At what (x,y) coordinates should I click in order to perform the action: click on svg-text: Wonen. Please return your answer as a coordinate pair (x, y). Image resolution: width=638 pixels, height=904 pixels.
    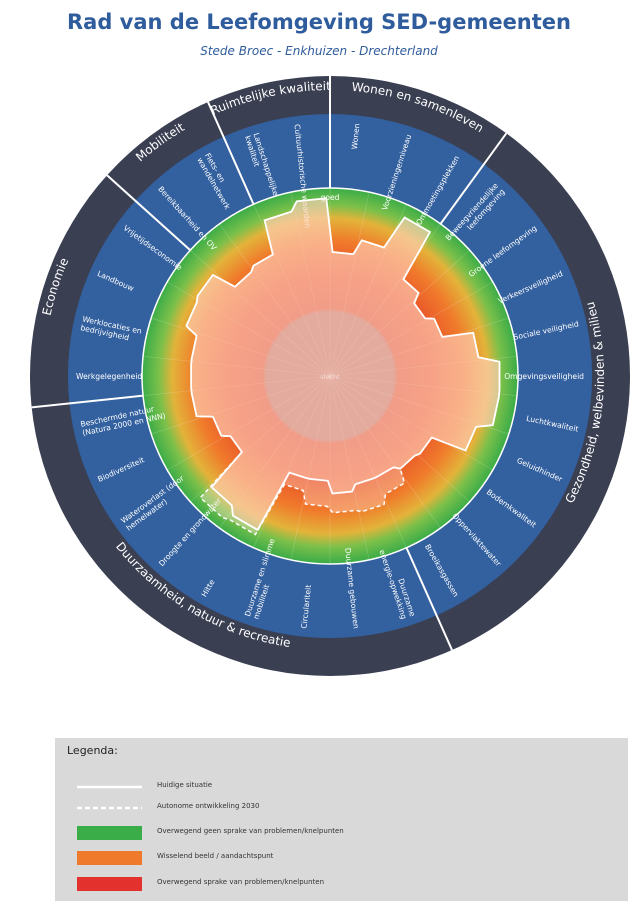
    Looking at the image, I should click on (356, 136).